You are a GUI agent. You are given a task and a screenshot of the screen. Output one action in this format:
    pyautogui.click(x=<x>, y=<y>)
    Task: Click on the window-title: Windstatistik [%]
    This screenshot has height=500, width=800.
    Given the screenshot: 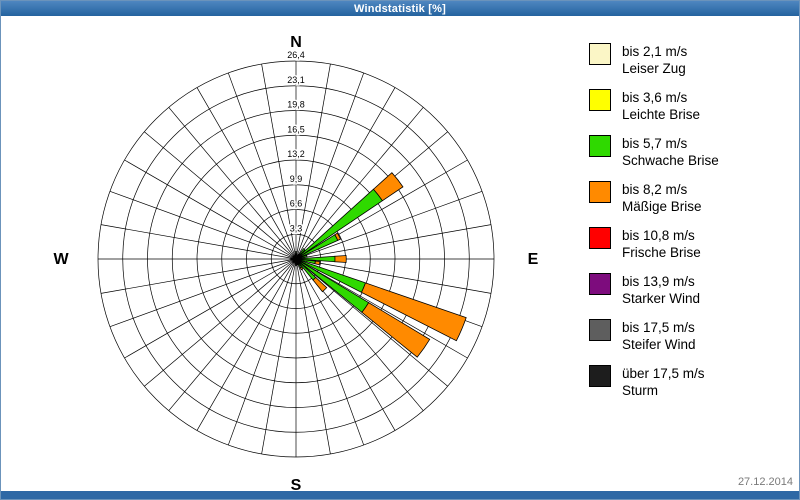 What is the action you would take?
    pyautogui.click(x=400, y=8)
    